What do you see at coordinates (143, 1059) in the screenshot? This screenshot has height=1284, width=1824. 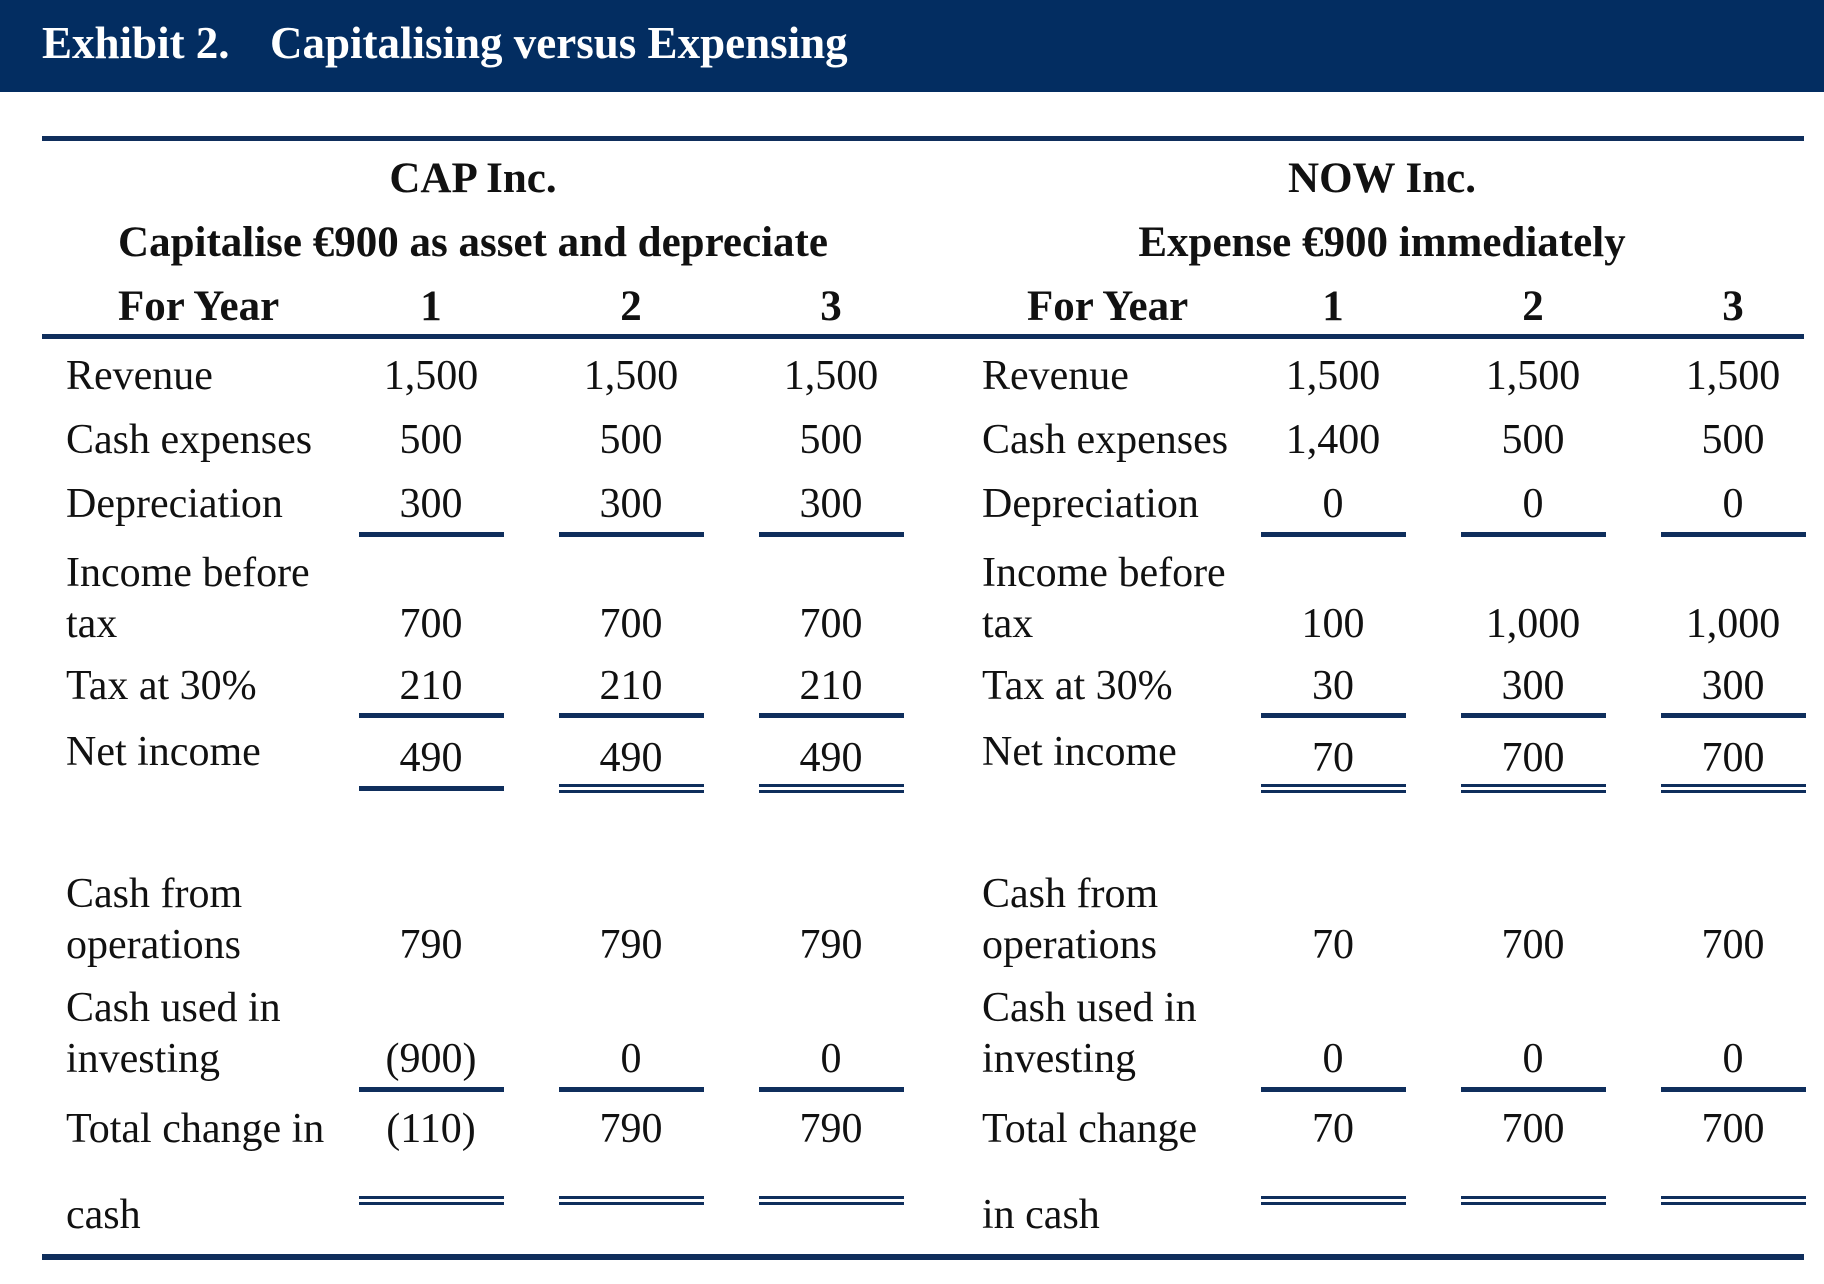 I see `cap-row-label-cash-used-in-investing-line-2: investing` at bounding box center [143, 1059].